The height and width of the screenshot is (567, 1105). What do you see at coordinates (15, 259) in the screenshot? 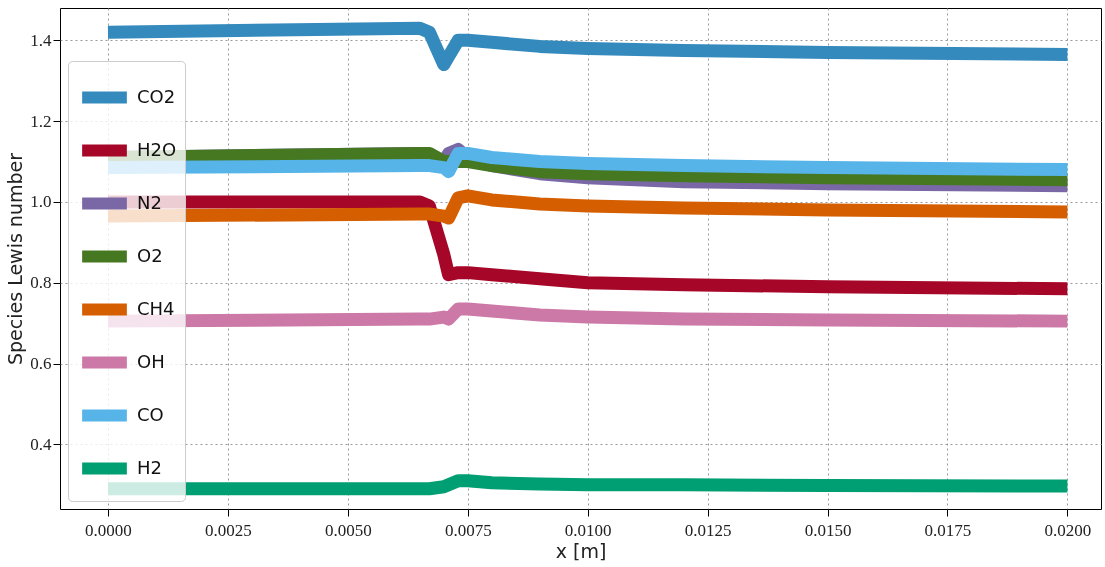
I see `y-axis-title: Species Lewis number` at bounding box center [15, 259].